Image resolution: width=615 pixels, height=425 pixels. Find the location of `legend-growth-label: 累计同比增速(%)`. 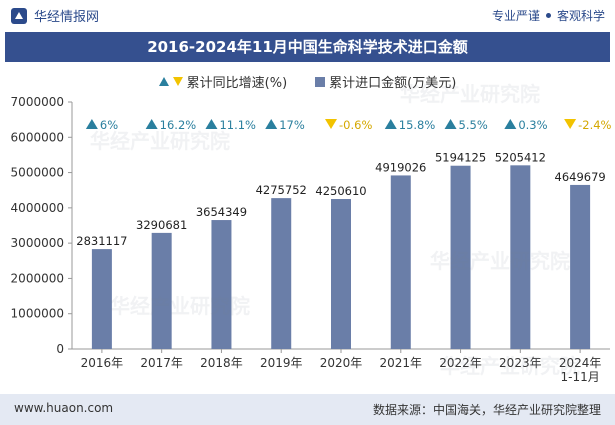

legend-growth-label: 累计同比增速(%) is located at coordinates (237, 83).